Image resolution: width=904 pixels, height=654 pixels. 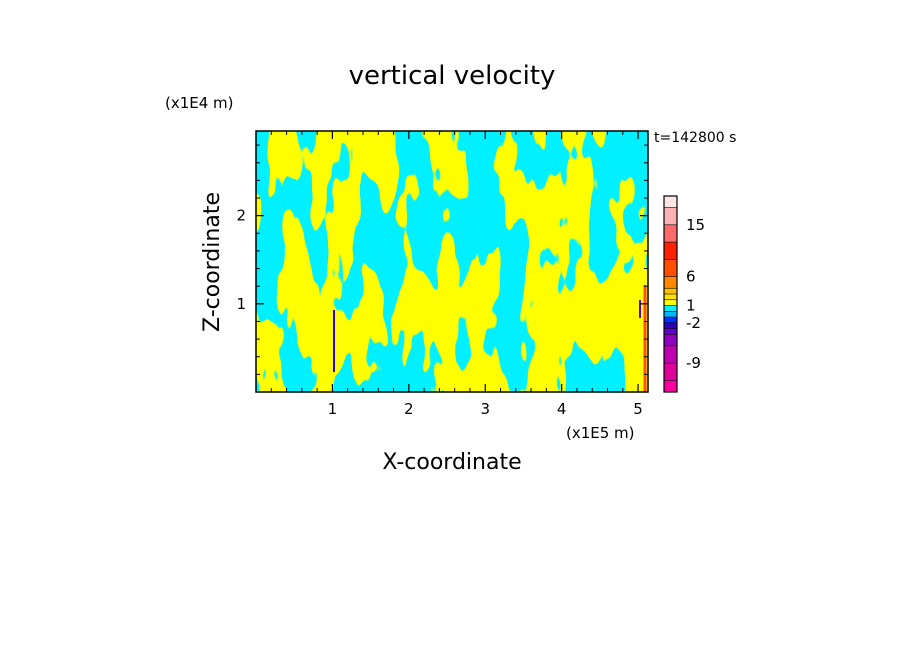 What do you see at coordinates (695, 138) in the screenshot?
I see `time-label: t=142800 s` at bounding box center [695, 138].